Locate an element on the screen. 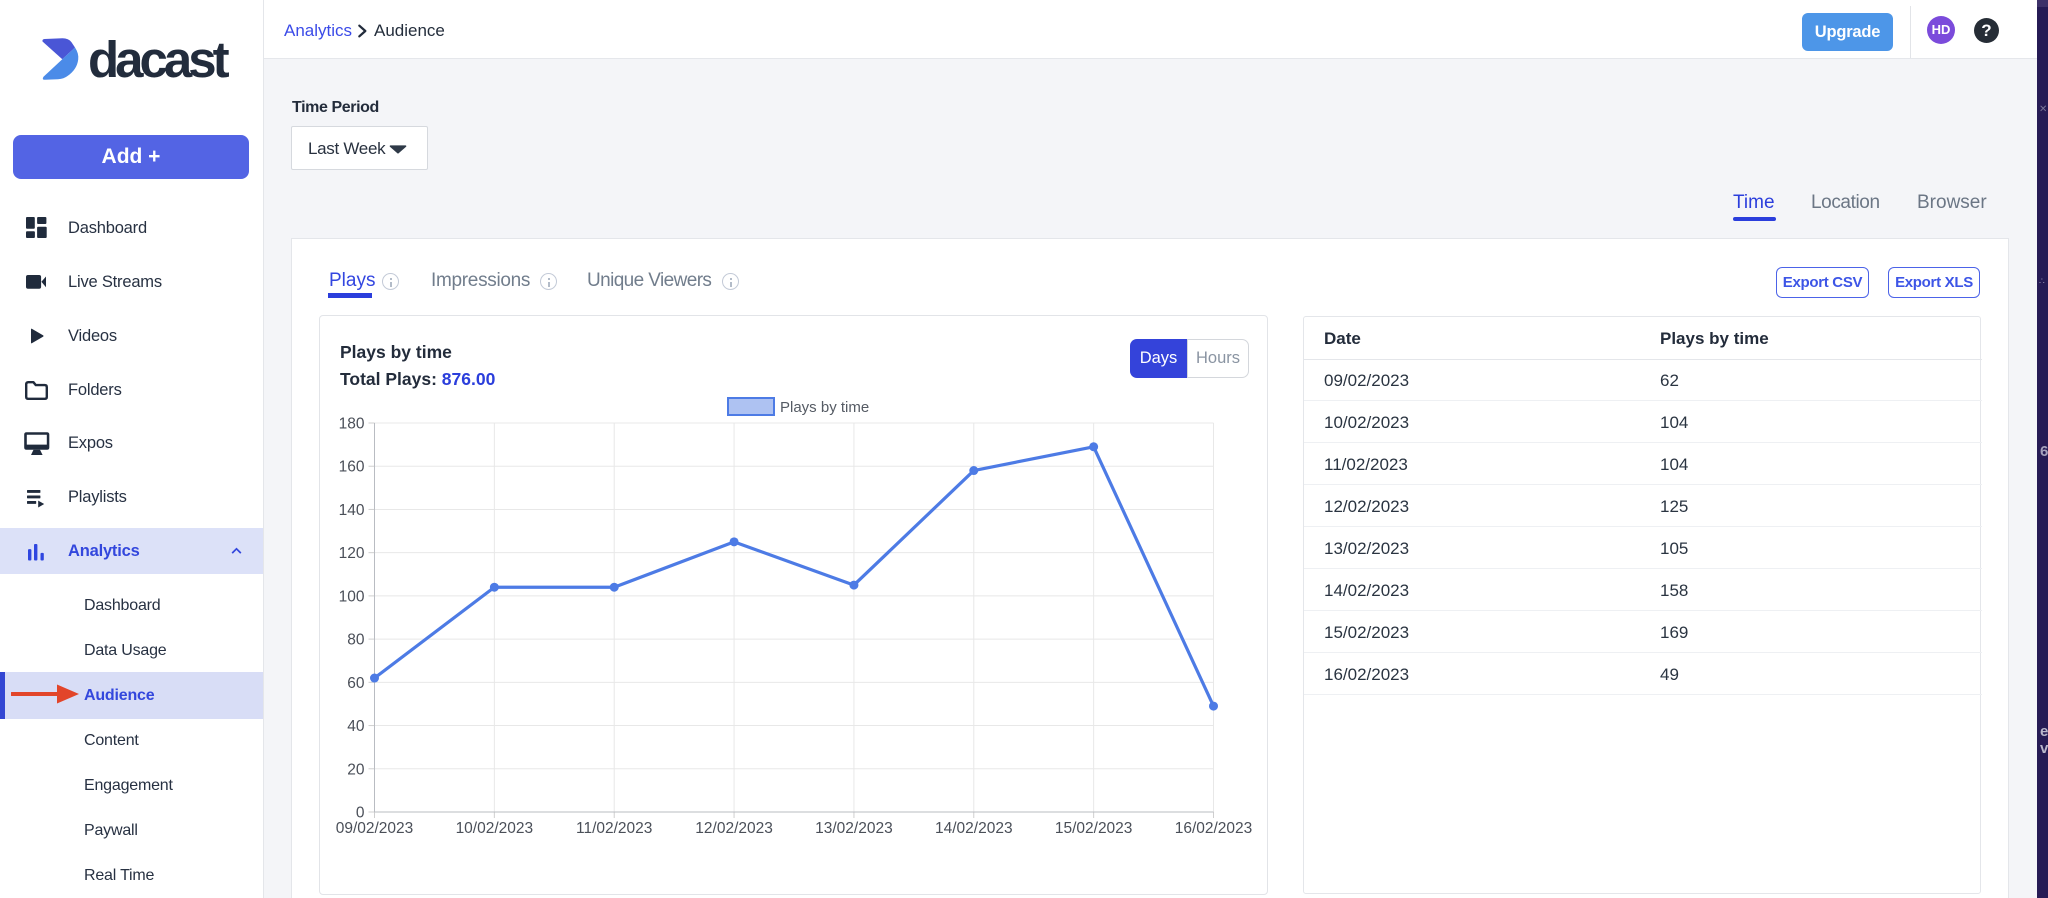 The image size is (2048, 898). svg-text: 140 is located at coordinates (352, 510).